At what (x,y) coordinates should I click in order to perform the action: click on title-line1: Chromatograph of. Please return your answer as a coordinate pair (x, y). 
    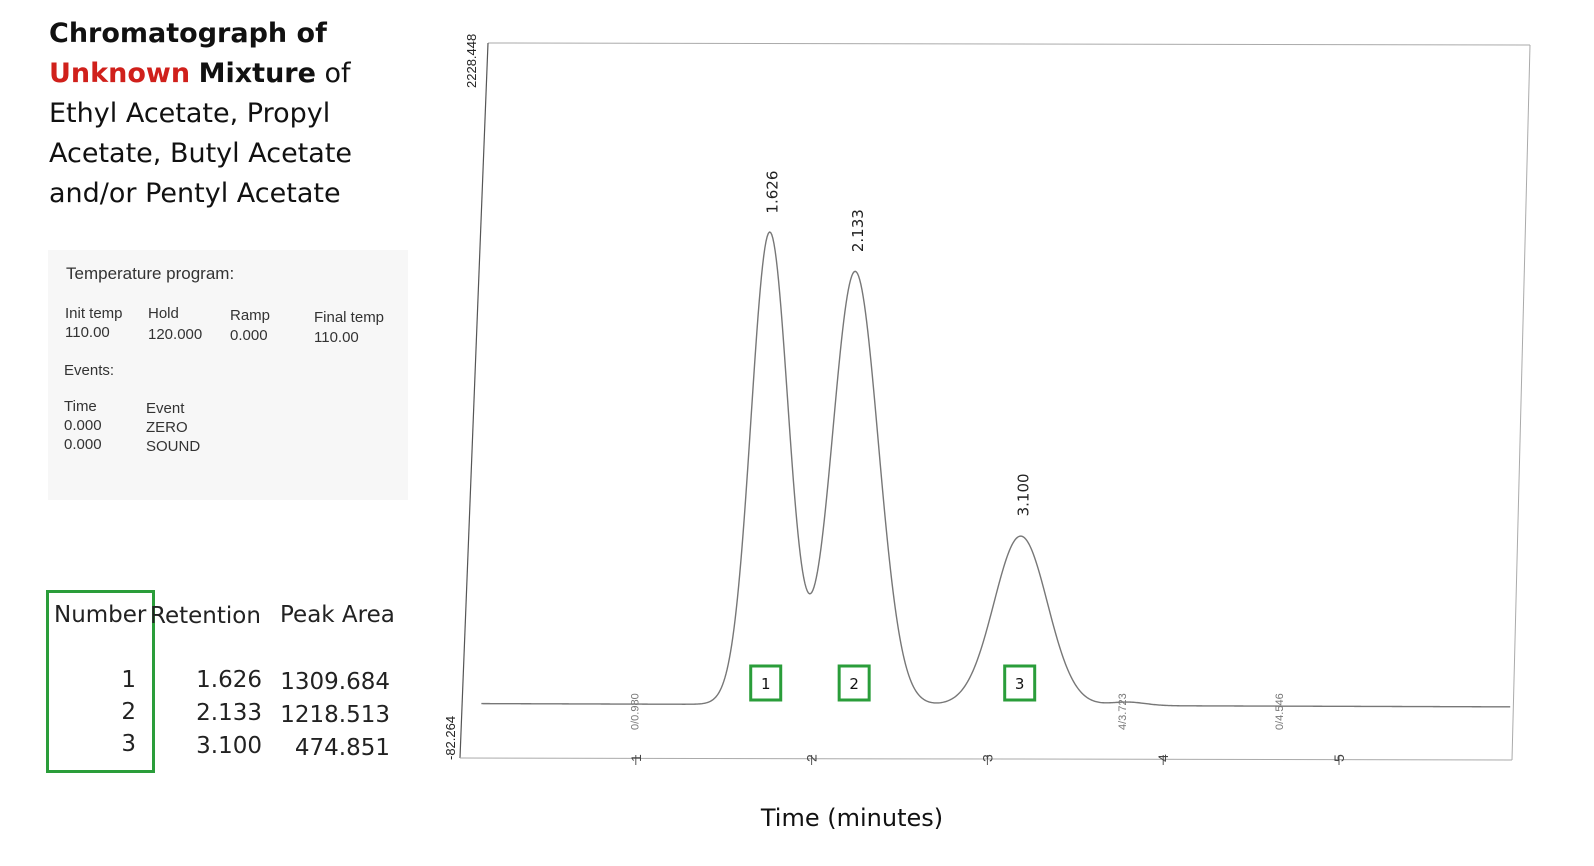
    Looking at the image, I should click on (188, 33).